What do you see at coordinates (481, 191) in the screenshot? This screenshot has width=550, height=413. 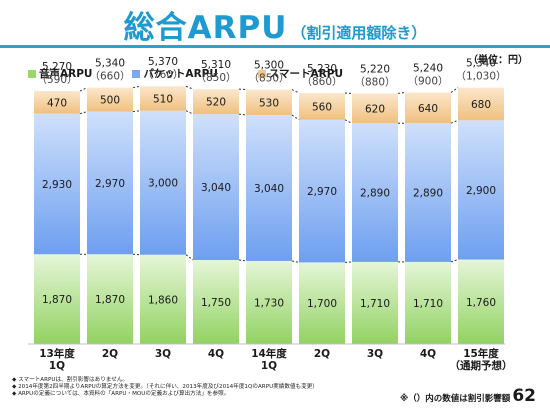 I see `value-label-packet-9: 2,900` at bounding box center [481, 191].